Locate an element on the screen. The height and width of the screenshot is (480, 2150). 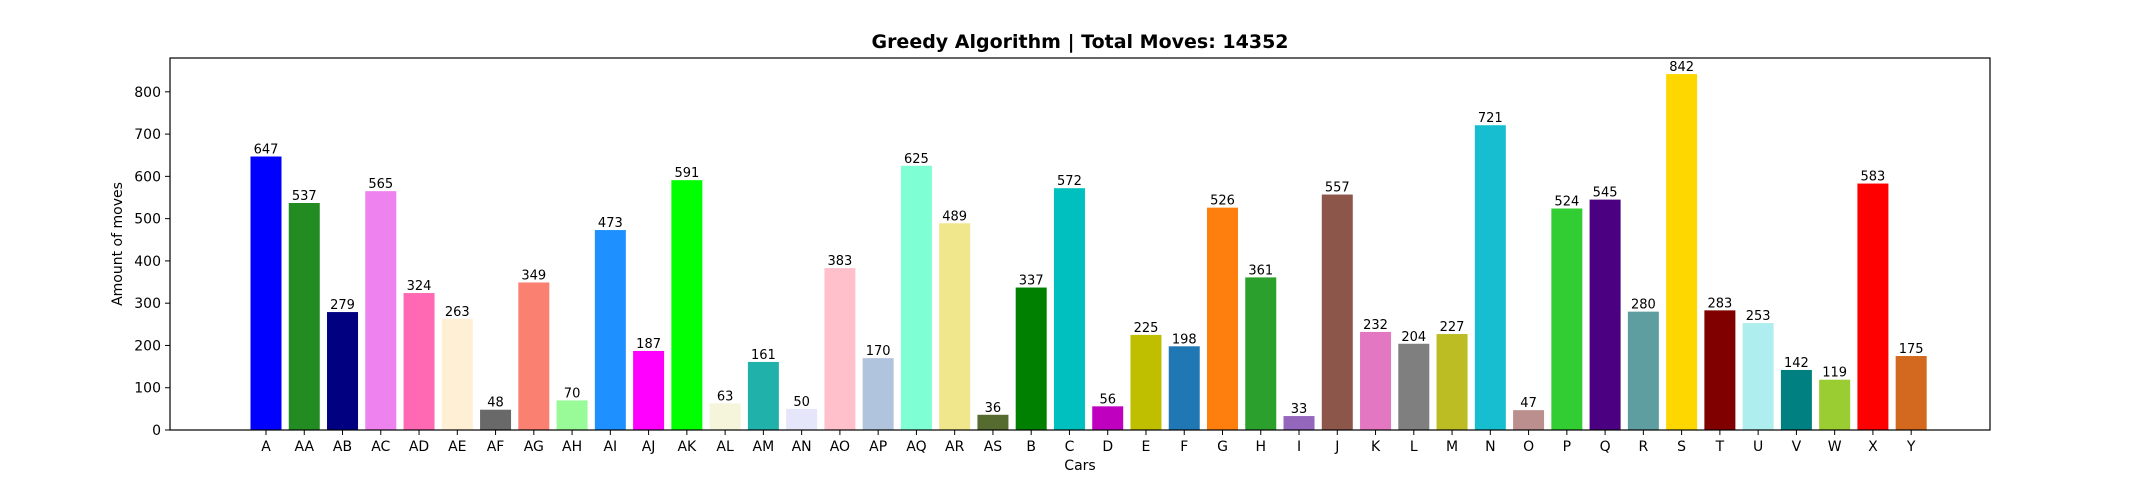
x-tick-label-AD: AD is located at coordinates (419, 447).